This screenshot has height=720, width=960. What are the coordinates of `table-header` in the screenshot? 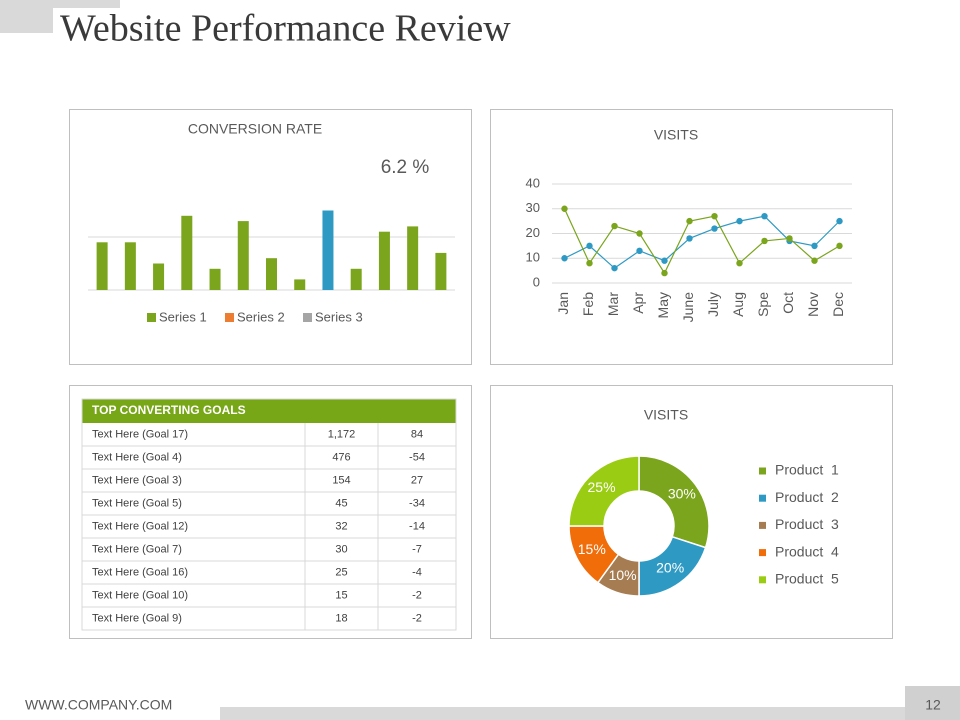 It's located at (269, 411).